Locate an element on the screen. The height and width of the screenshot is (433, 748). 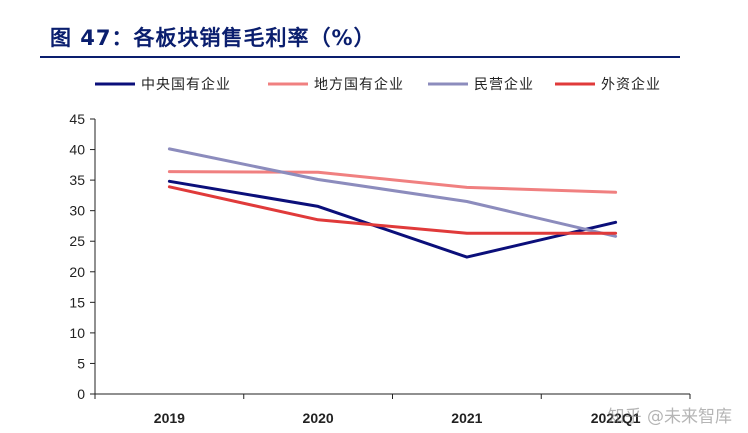
chart-legend: 中央国有企业 地方国有企业 民营企业 外资企业 is located at coordinates (378, 84).